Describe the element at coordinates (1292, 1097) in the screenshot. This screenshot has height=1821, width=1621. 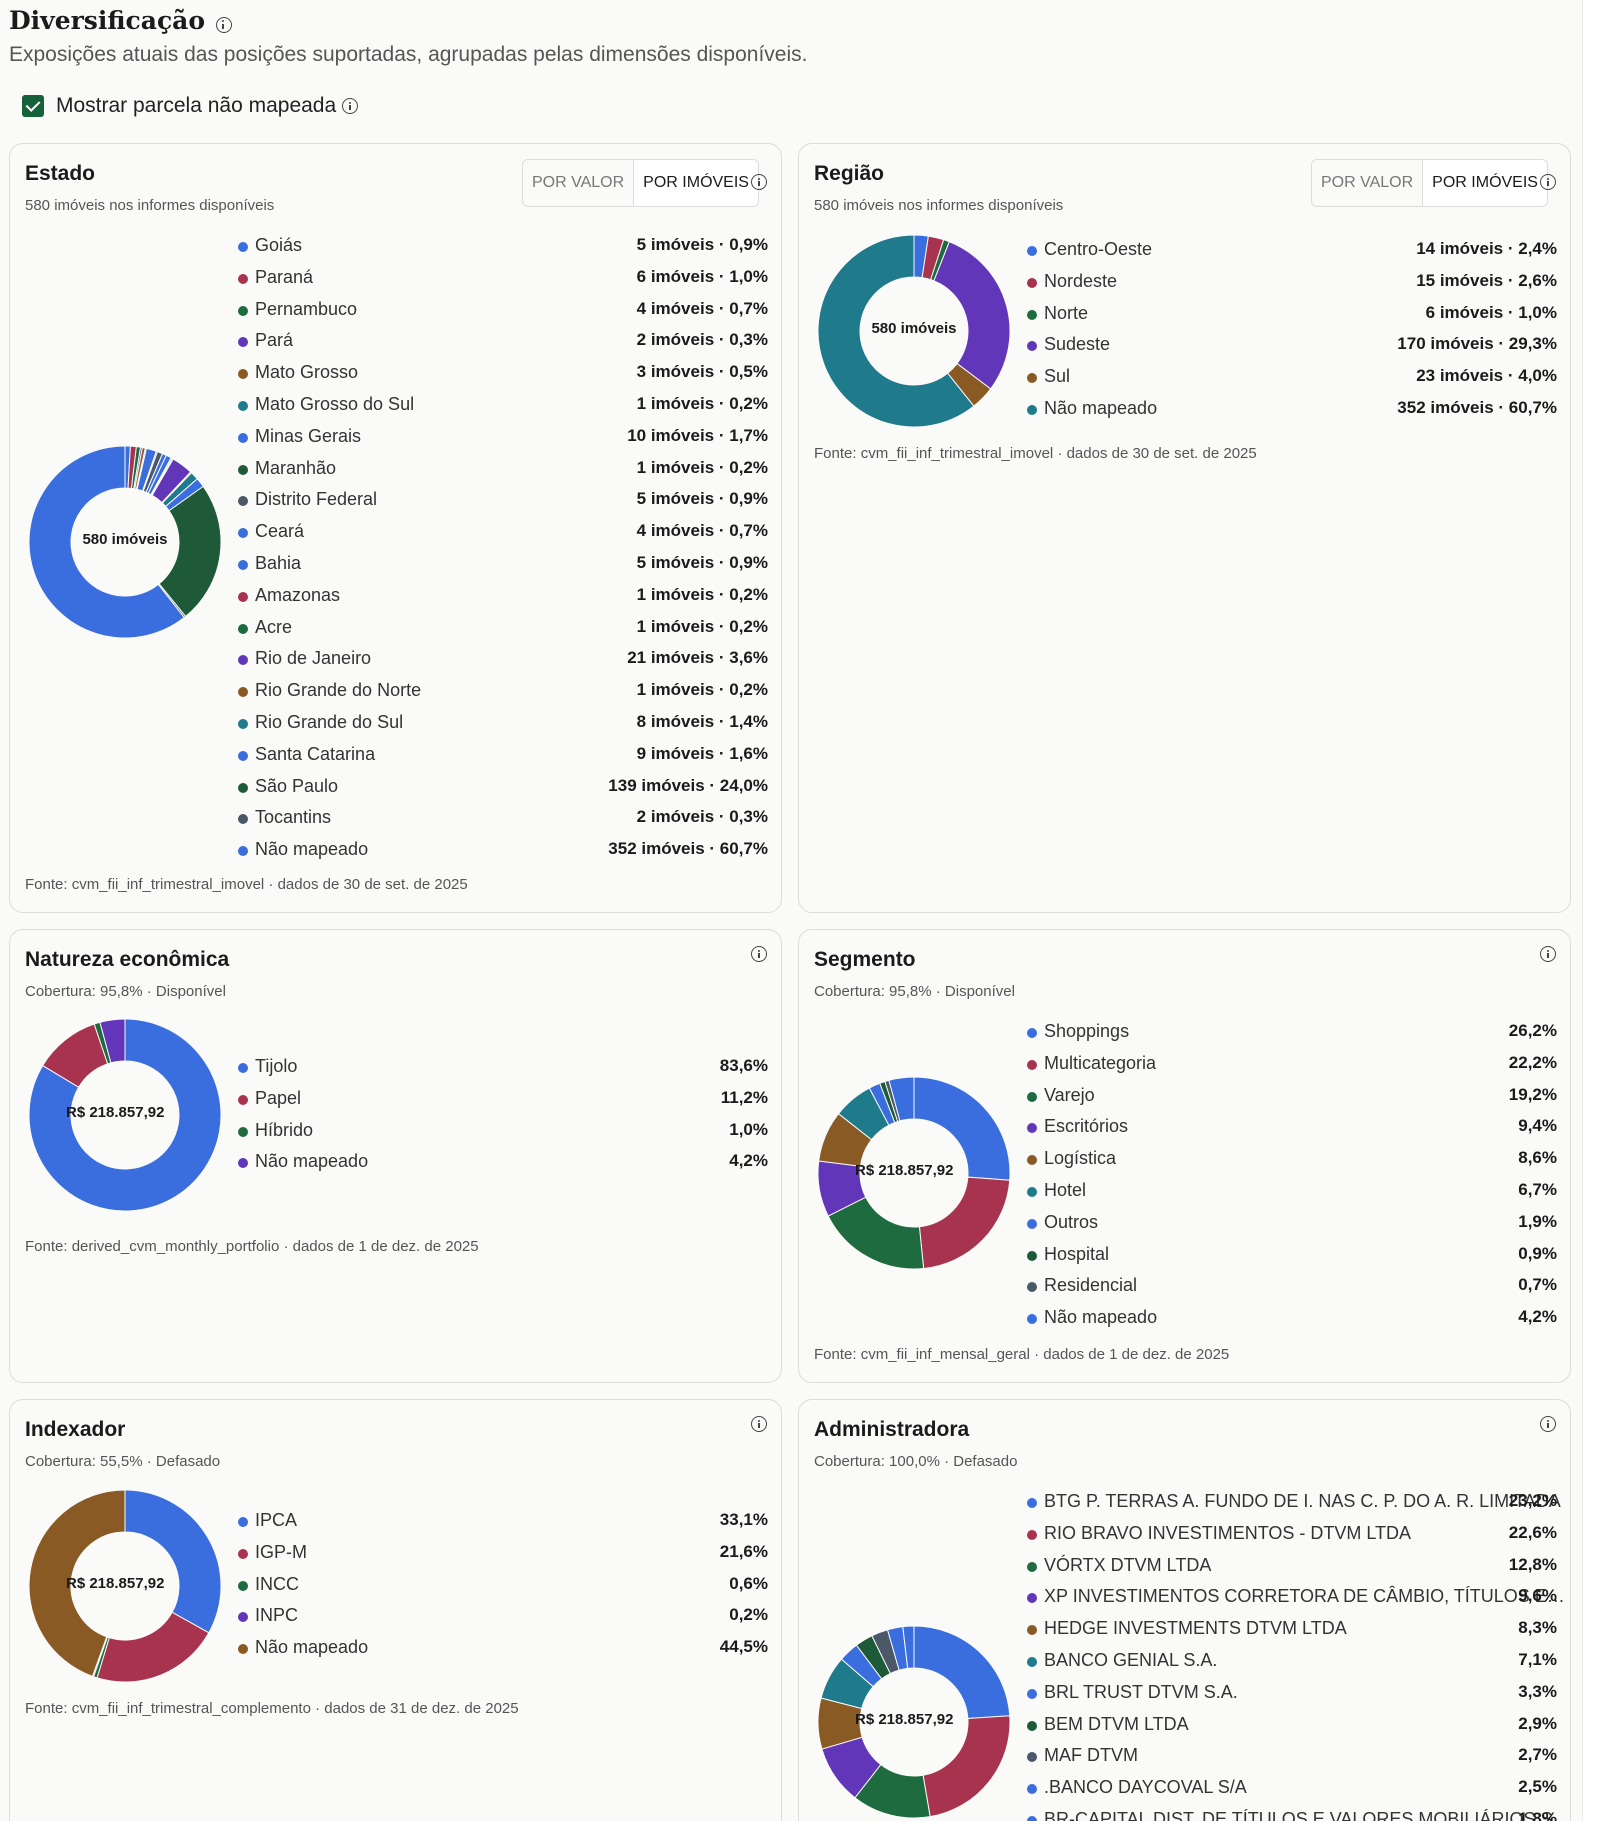
I see `legend-item: Varejo 19,2%` at that location.